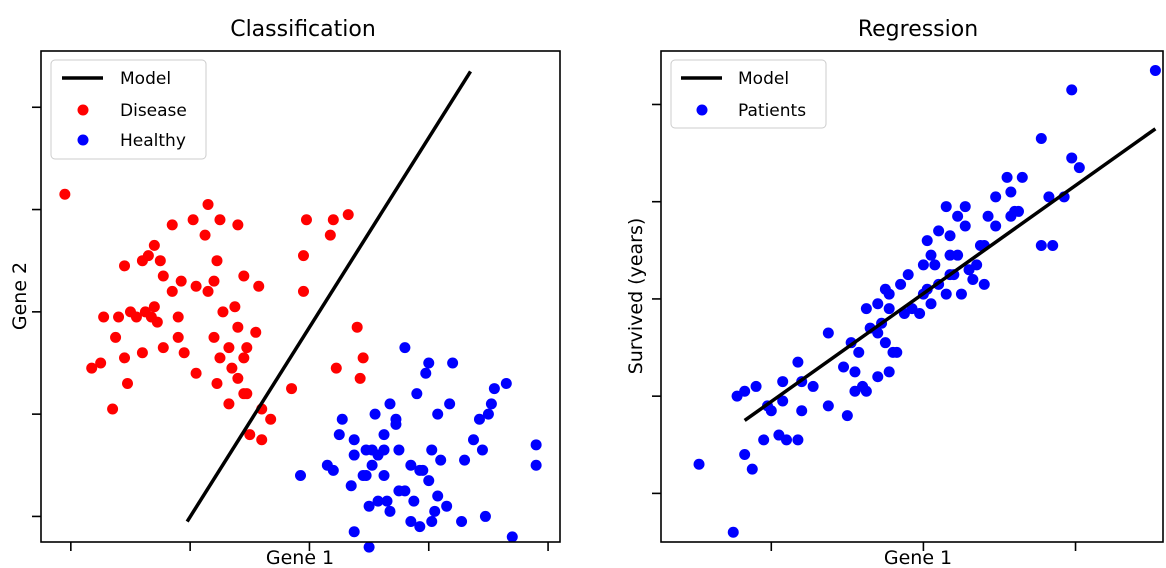 The width and height of the screenshot is (1166, 568). I want to click on classification-xlabel: Gene 1, so click(300, 557).